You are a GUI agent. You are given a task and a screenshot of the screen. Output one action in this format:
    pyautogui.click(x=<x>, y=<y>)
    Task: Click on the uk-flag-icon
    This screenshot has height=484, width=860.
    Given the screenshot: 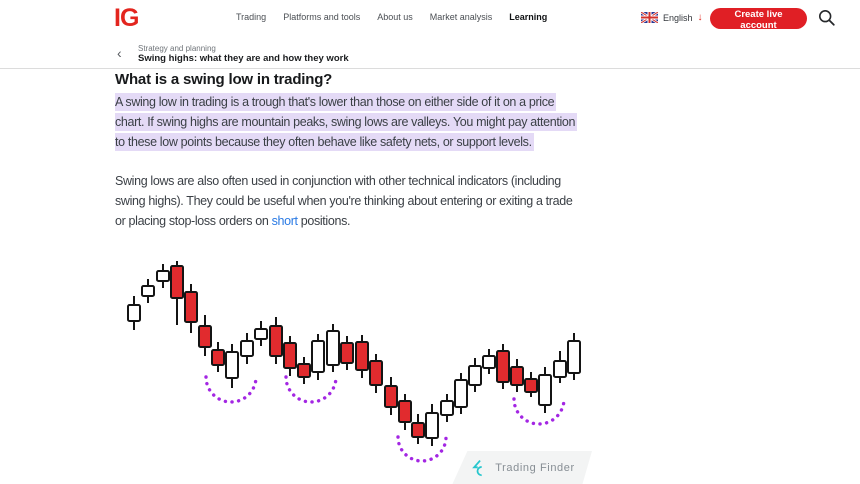 What is the action you would take?
    pyautogui.click(x=649, y=17)
    